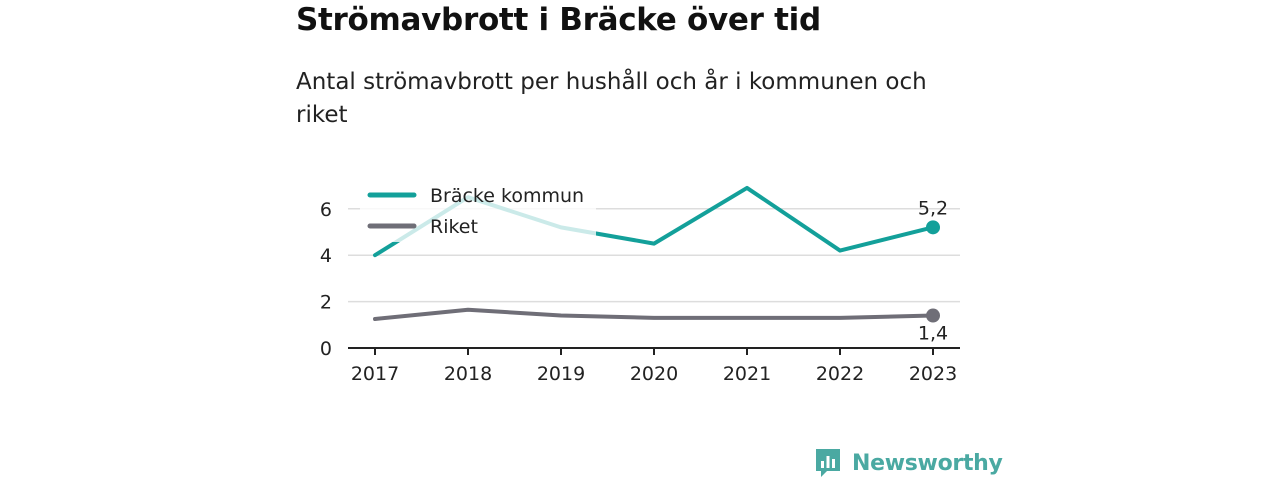 This screenshot has height=480, width=1280. I want to click on y-tick-label: 2, so click(326, 303).